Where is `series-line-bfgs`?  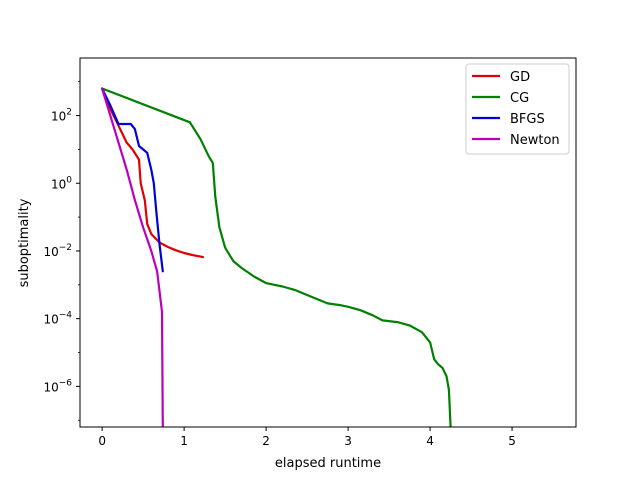 series-line-bfgs is located at coordinates (132, 180).